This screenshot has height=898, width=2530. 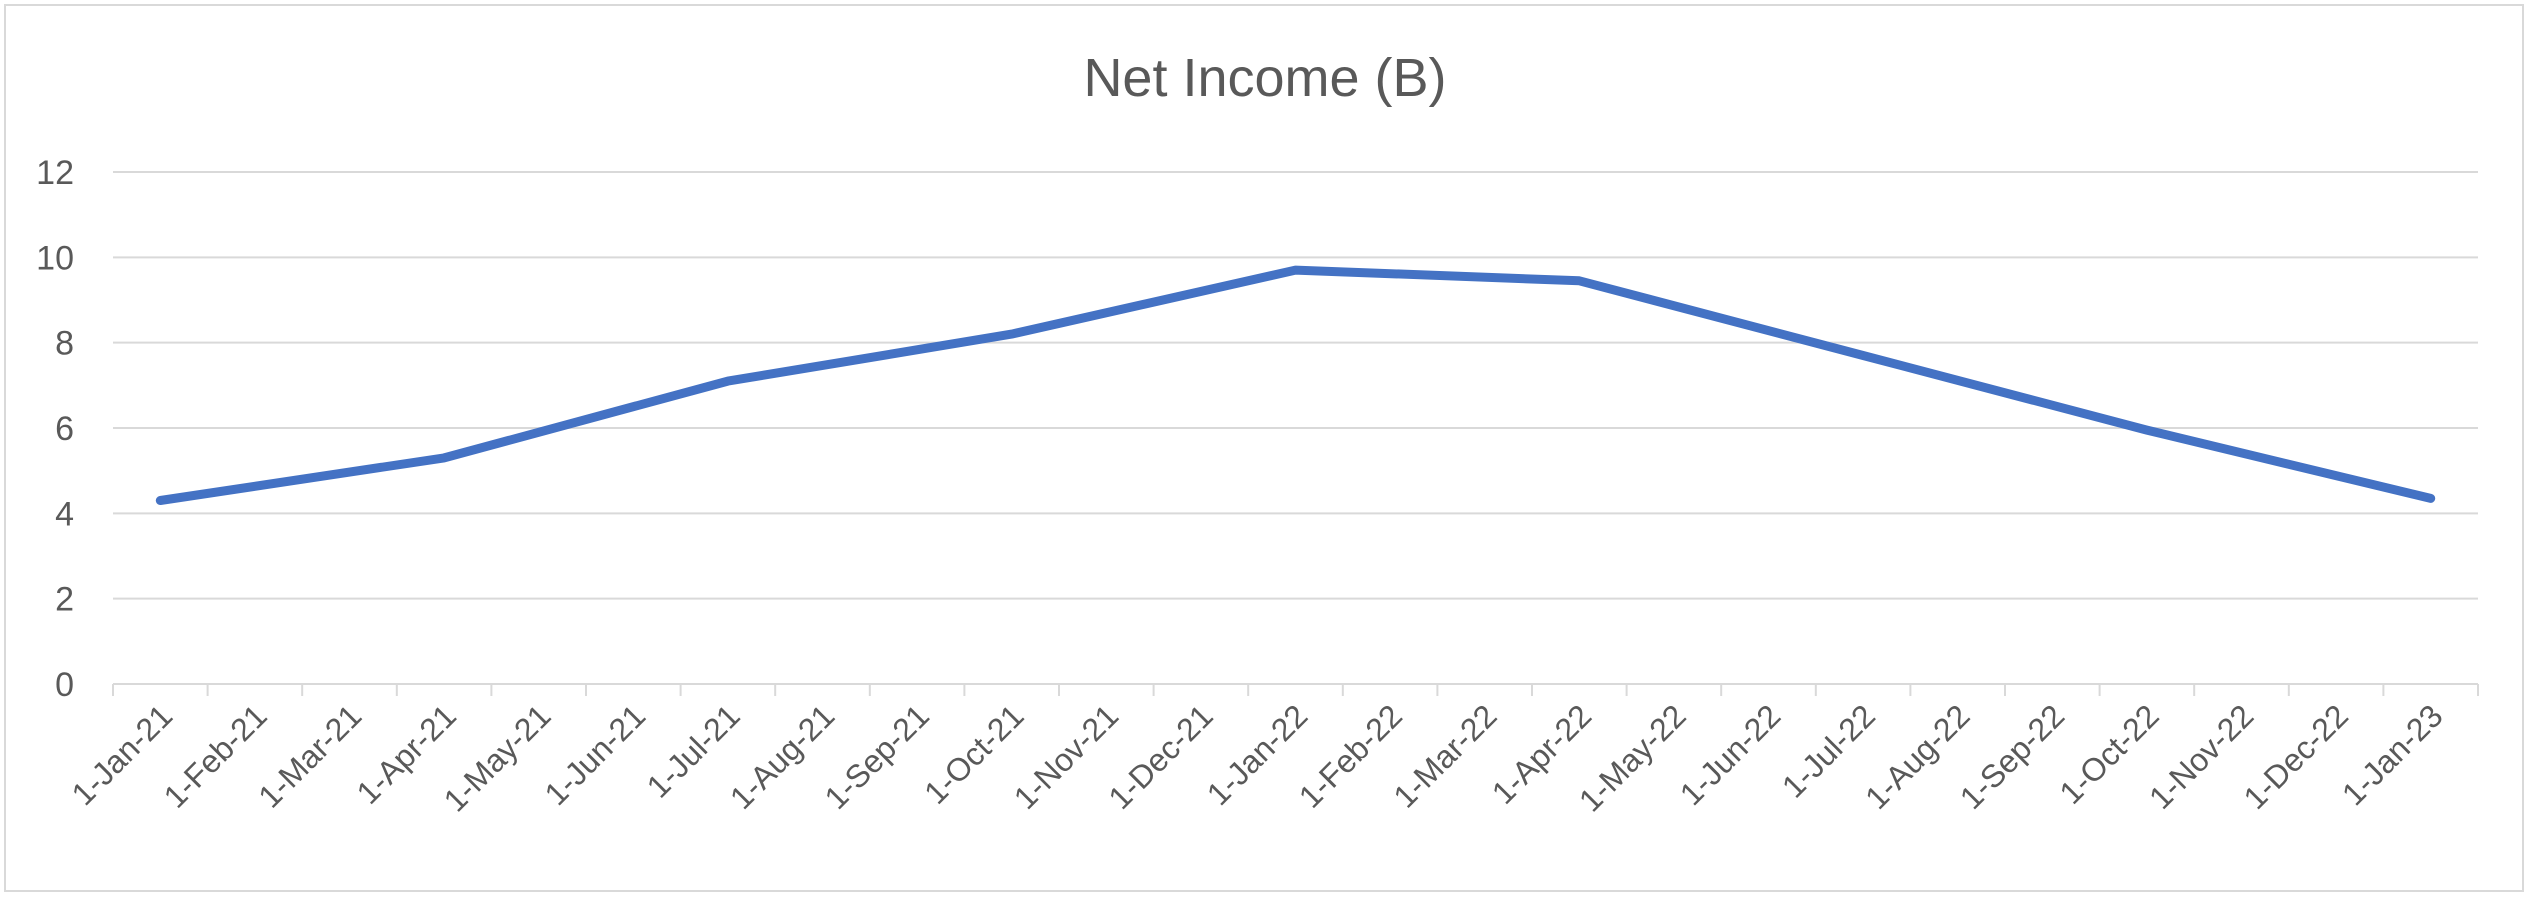 What do you see at coordinates (64, 685) in the screenshot?
I see `y-tick-label: 0` at bounding box center [64, 685].